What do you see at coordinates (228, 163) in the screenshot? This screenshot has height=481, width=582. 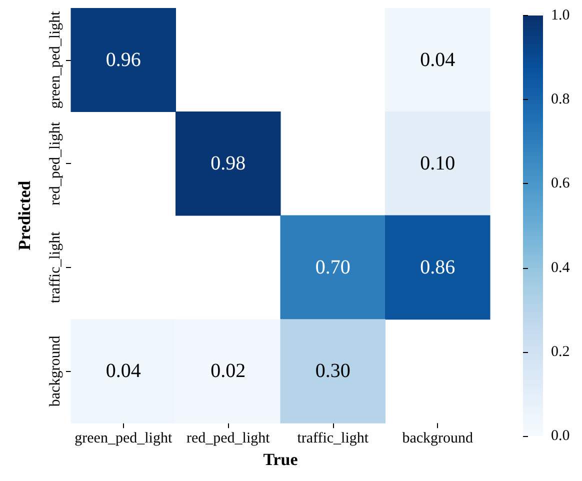 I see `data-label: 0.98` at bounding box center [228, 163].